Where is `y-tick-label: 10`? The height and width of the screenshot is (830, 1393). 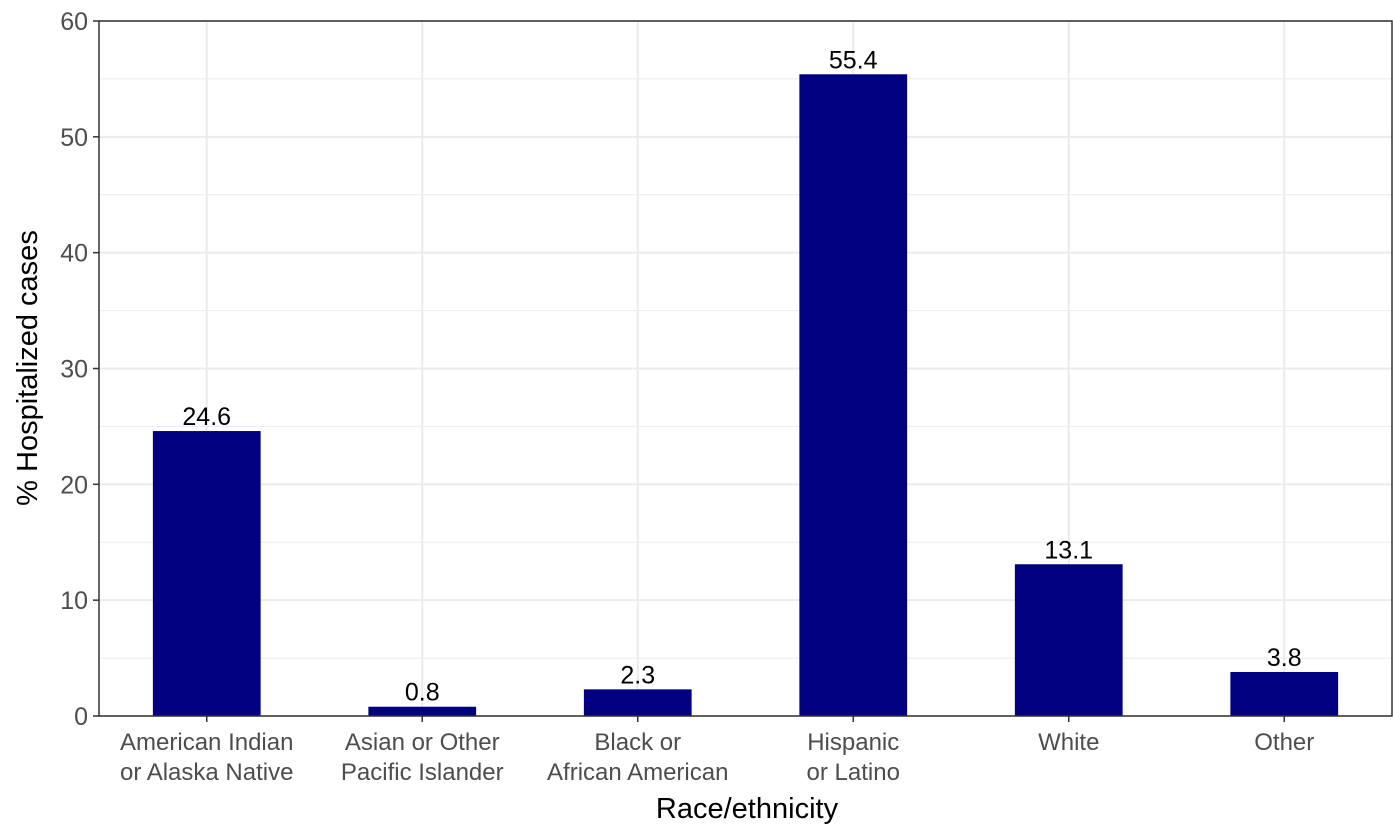 y-tick-label: 10 is located at coordinates (74, 601).